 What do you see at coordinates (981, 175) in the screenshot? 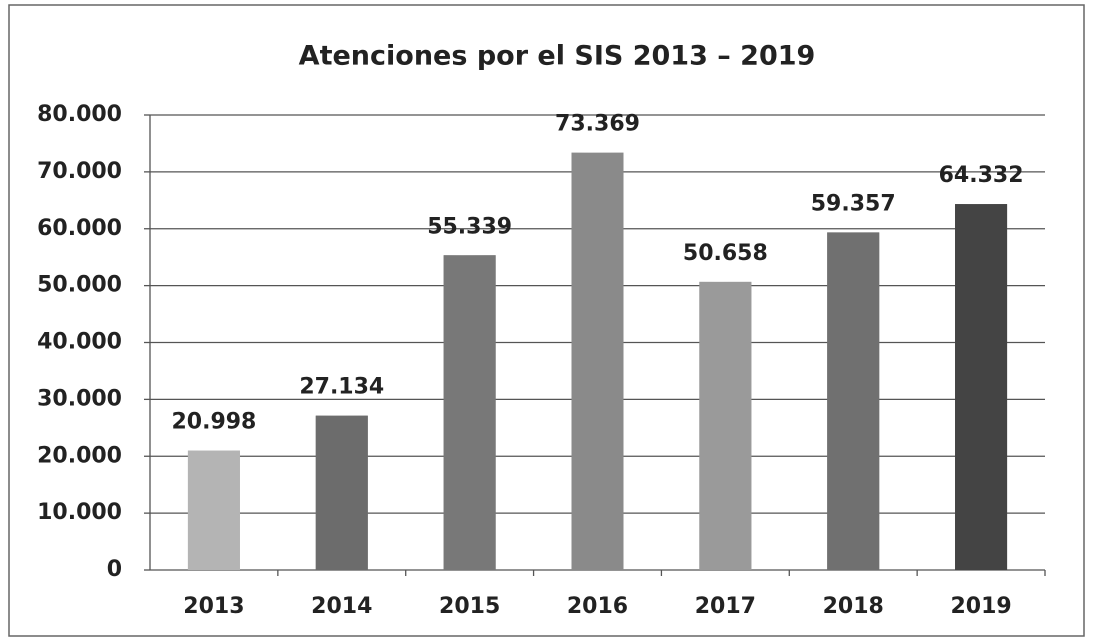
I see `value-label: 64.332` at bounding box center [981, 175].